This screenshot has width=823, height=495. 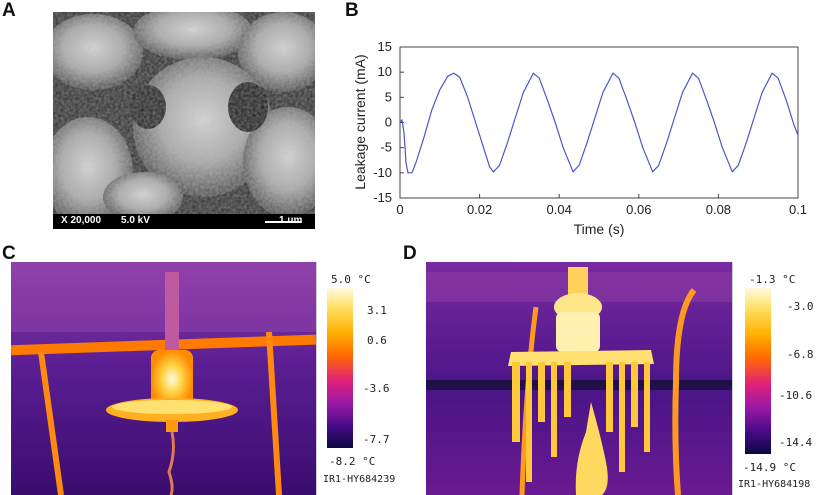 I want to click on x-tick-label: 0, so click(x=399, y=209).